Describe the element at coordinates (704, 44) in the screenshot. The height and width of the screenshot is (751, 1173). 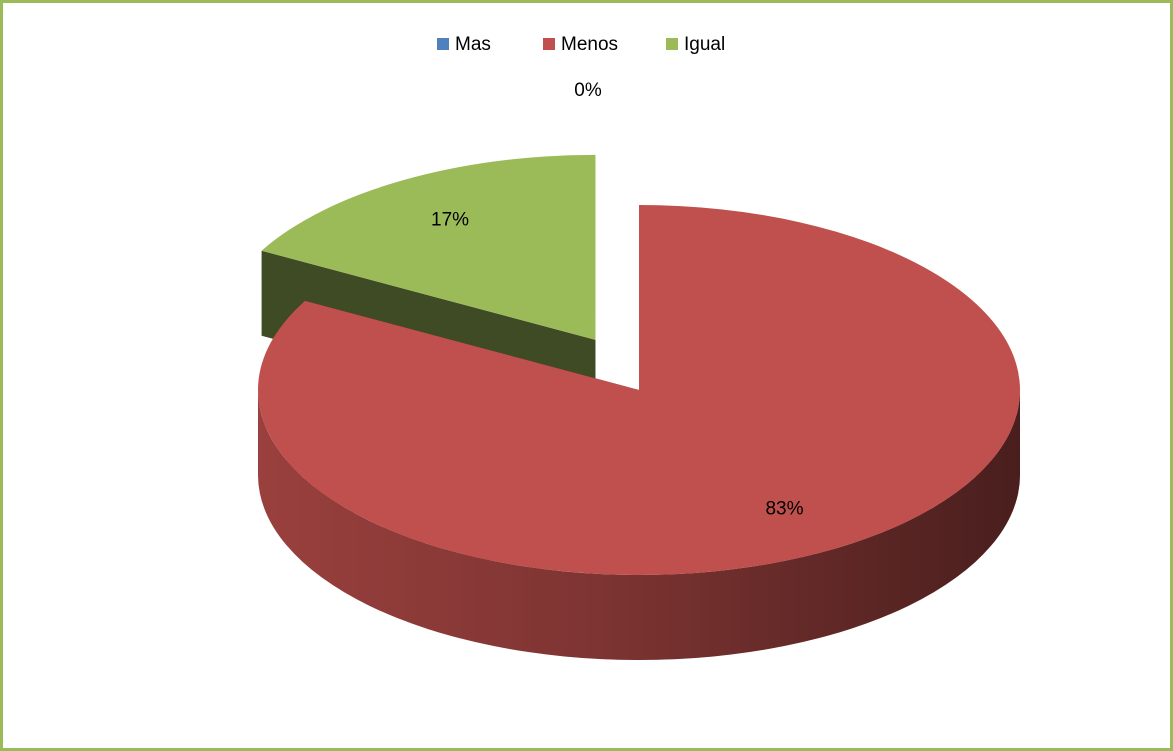
I see `legend-label: Igual` at that location.